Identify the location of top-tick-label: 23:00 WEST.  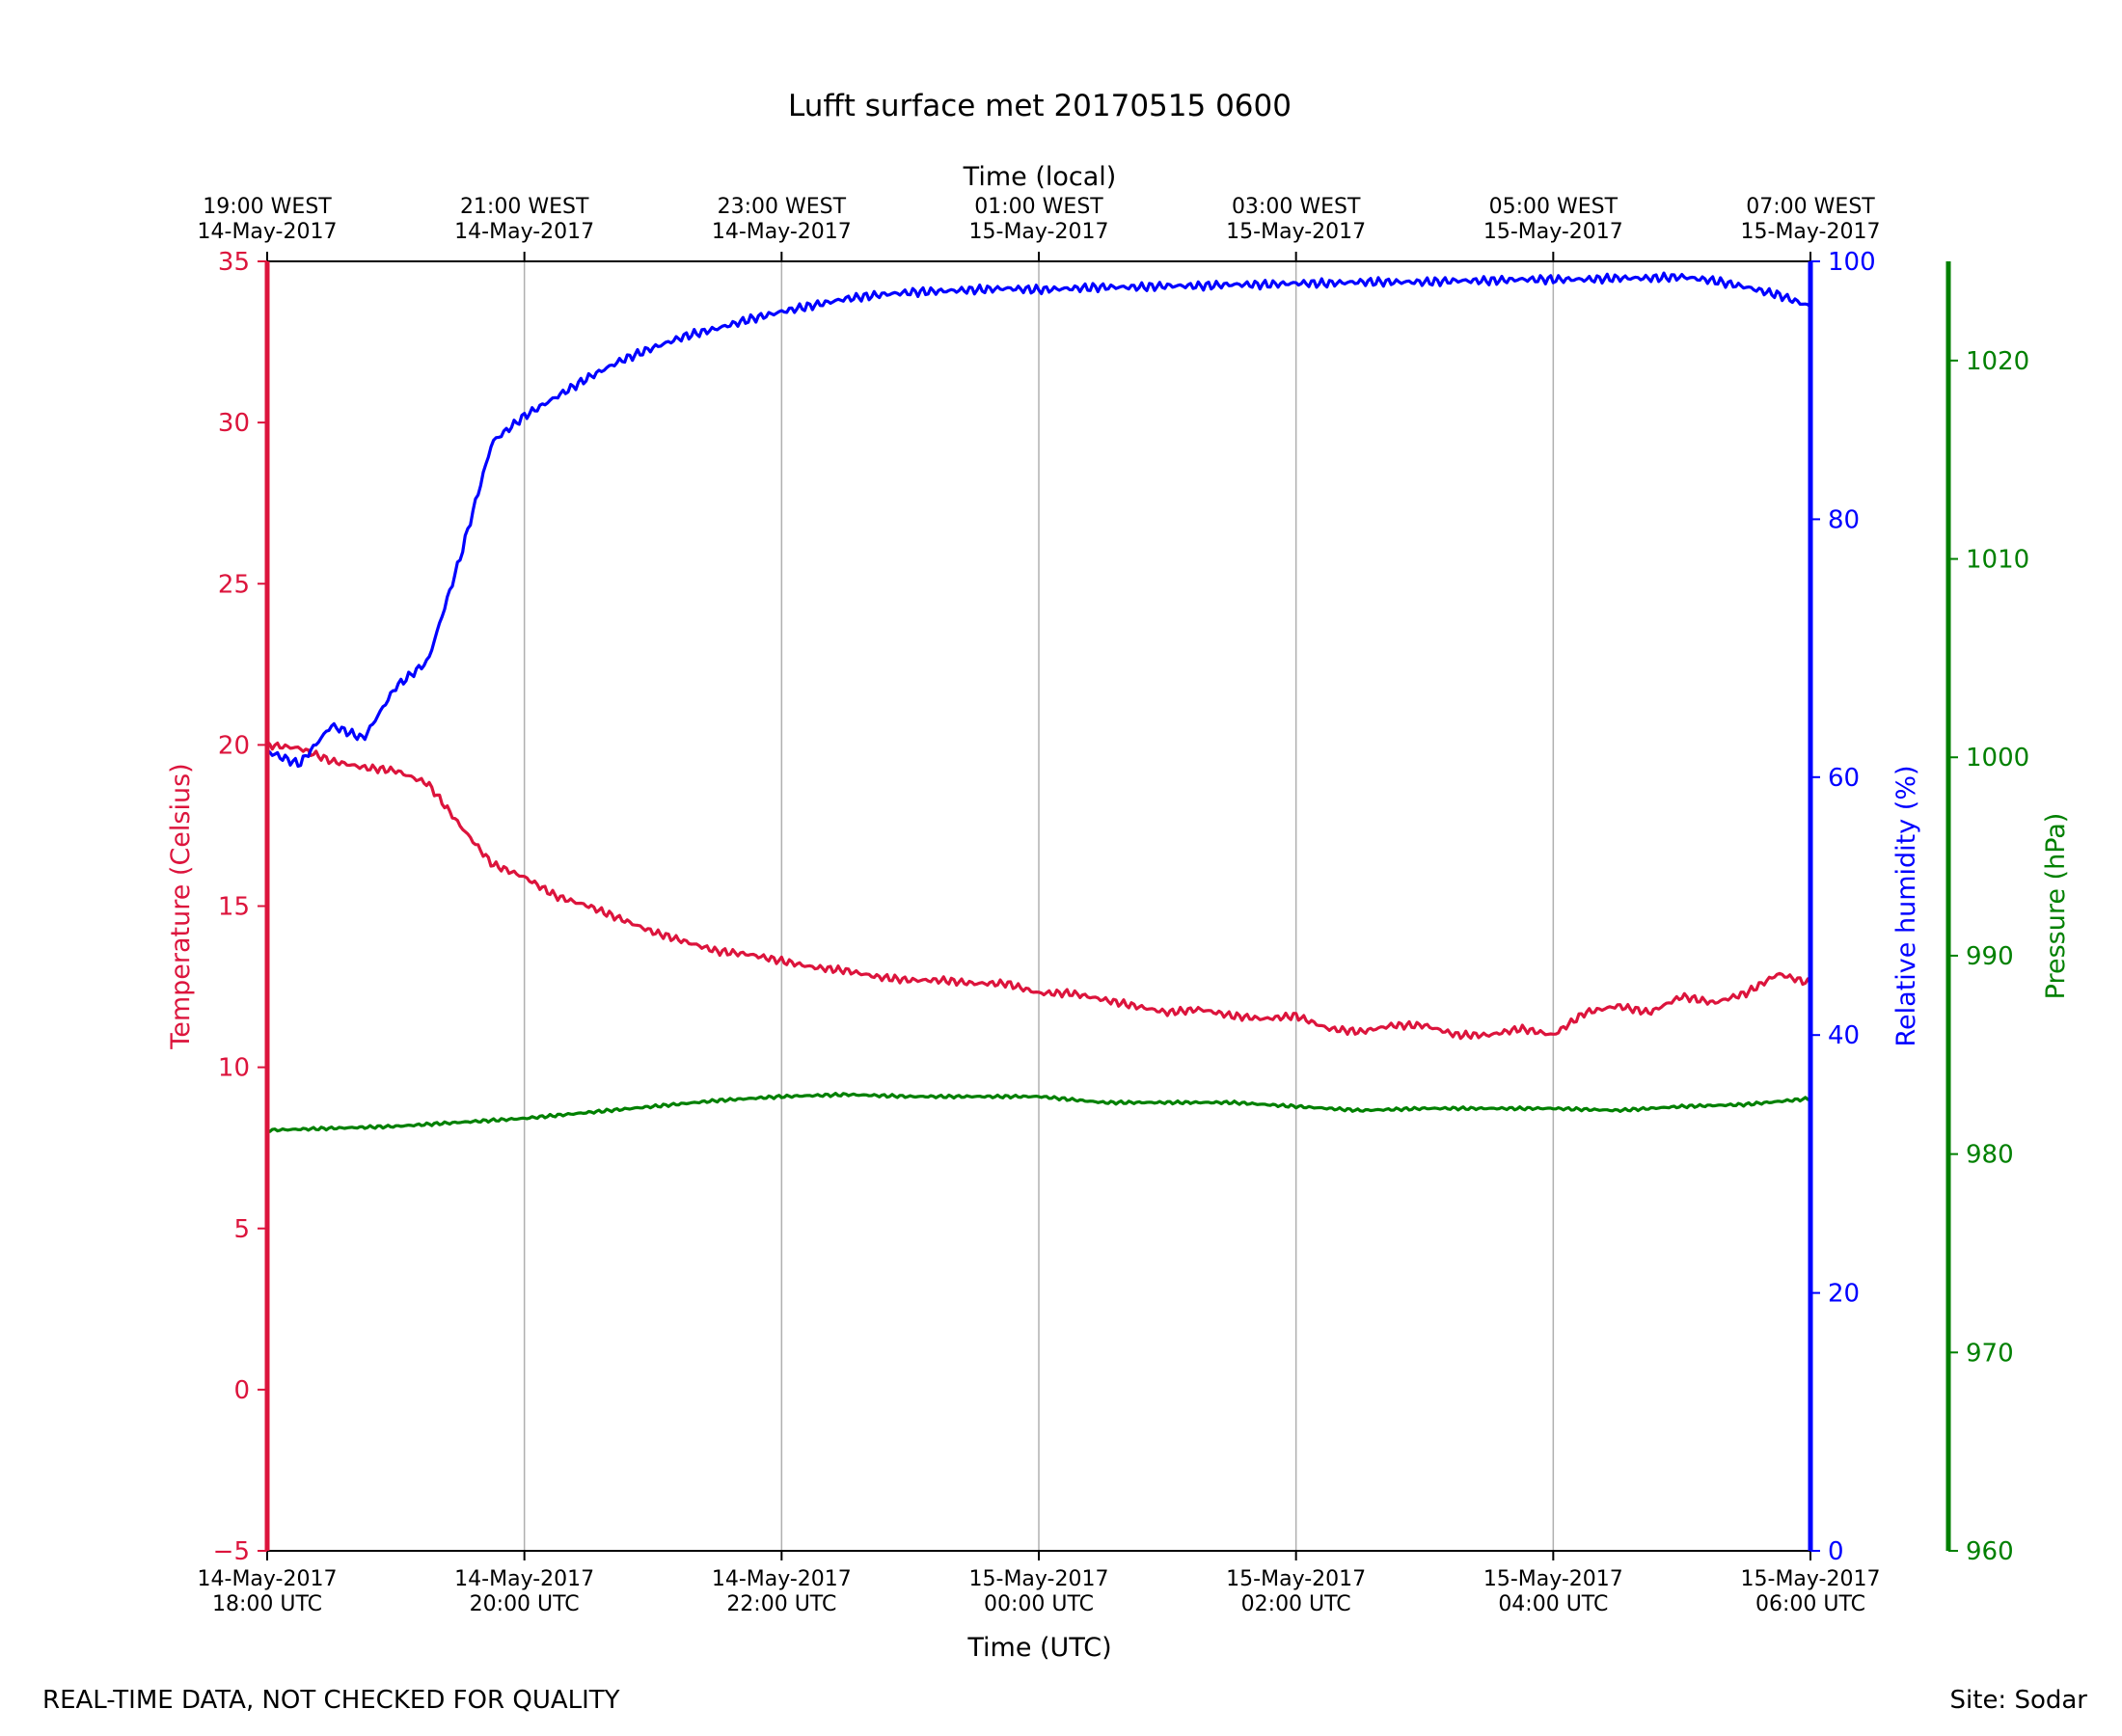
(783, 207).